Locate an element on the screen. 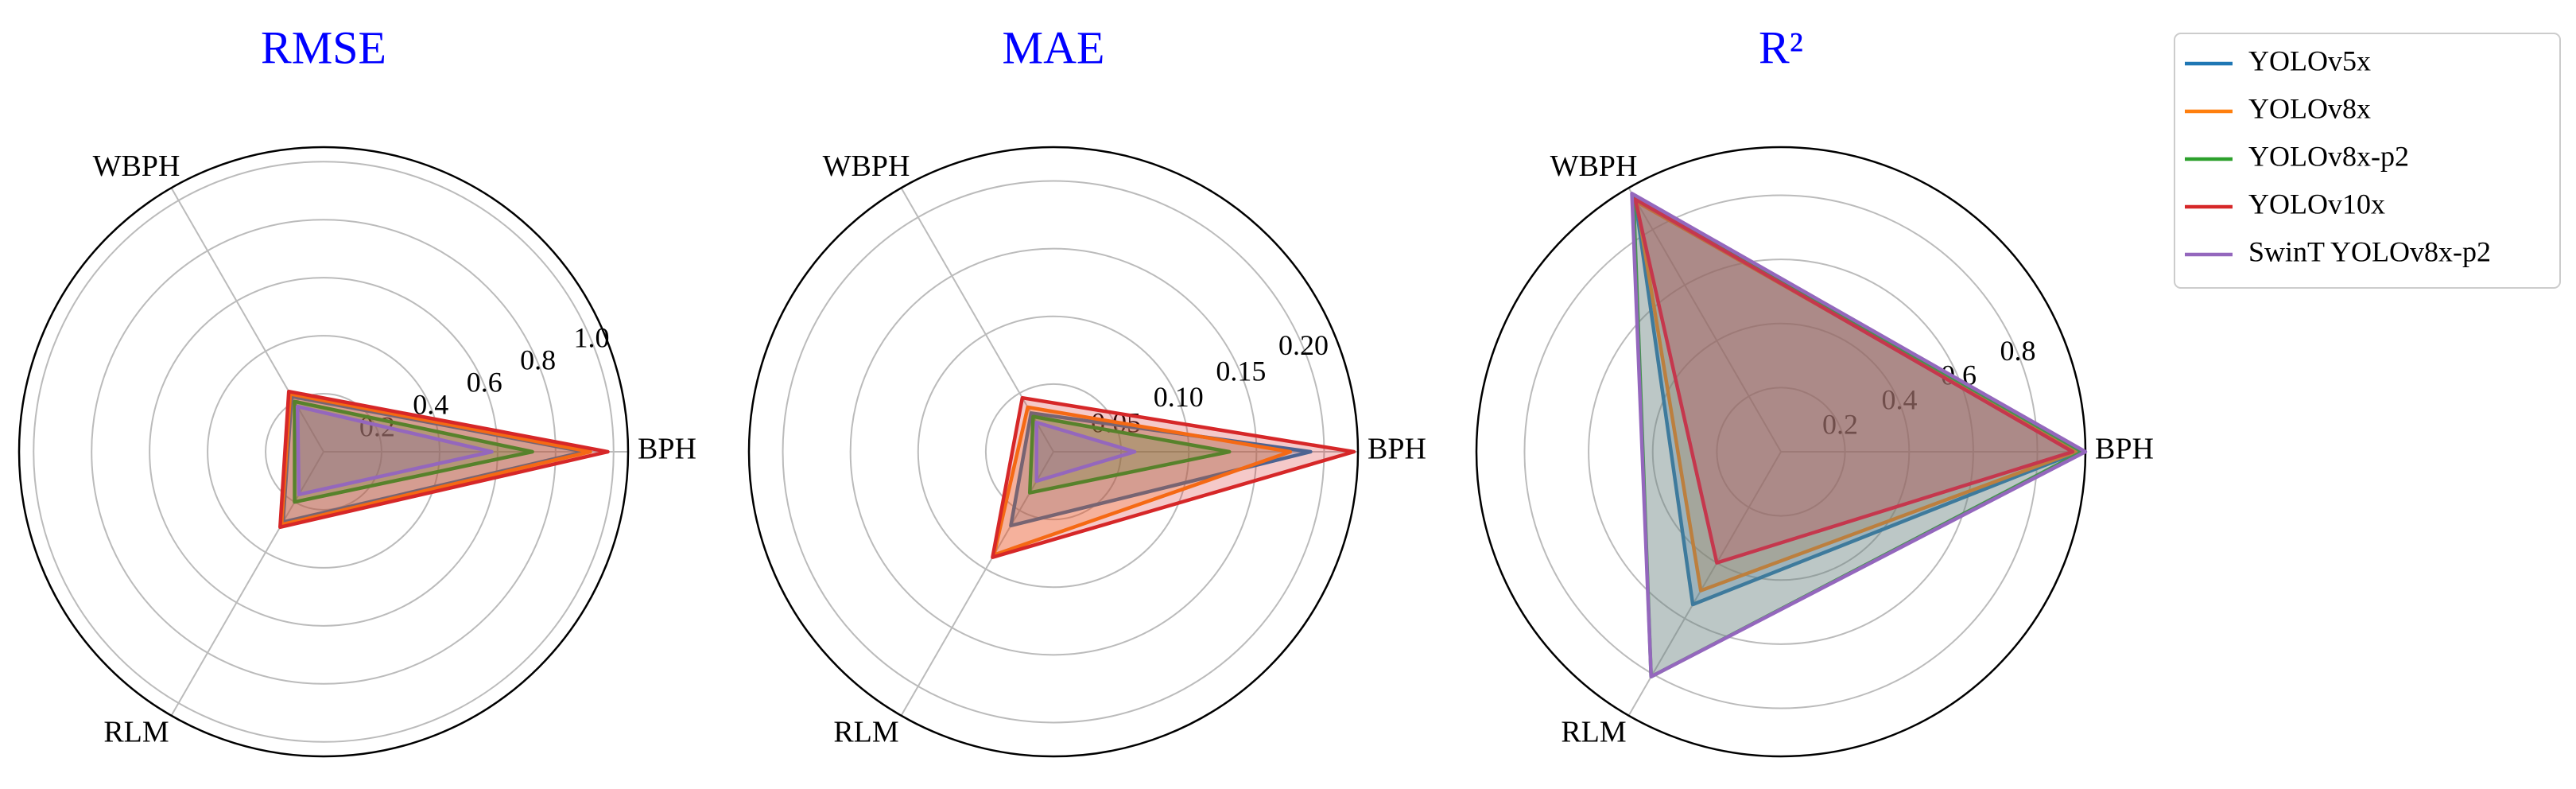 The image size is (2576, 789). r-tick-label: 0.15 is located at coordinates (1241, 371).